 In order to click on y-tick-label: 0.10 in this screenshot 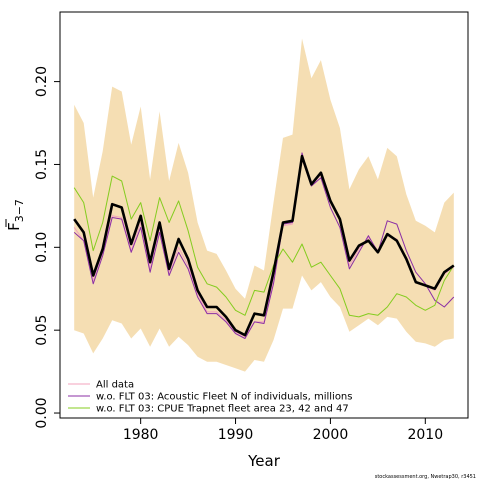, I will do `click(42, 247)`.